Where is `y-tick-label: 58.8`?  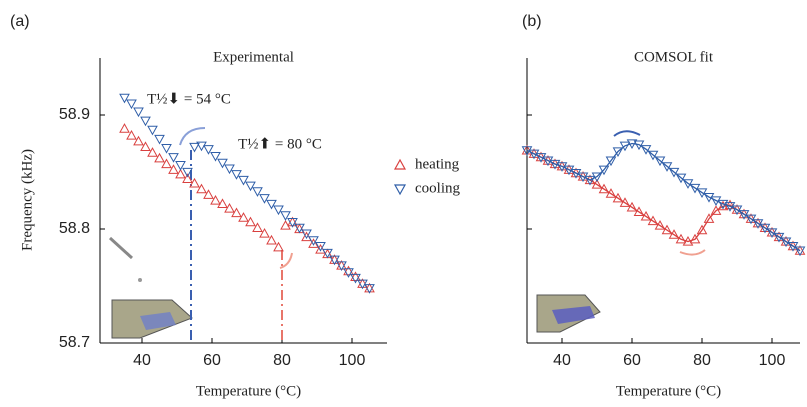 y-tick-label: 58.8 is located at coordinates (74, 228).